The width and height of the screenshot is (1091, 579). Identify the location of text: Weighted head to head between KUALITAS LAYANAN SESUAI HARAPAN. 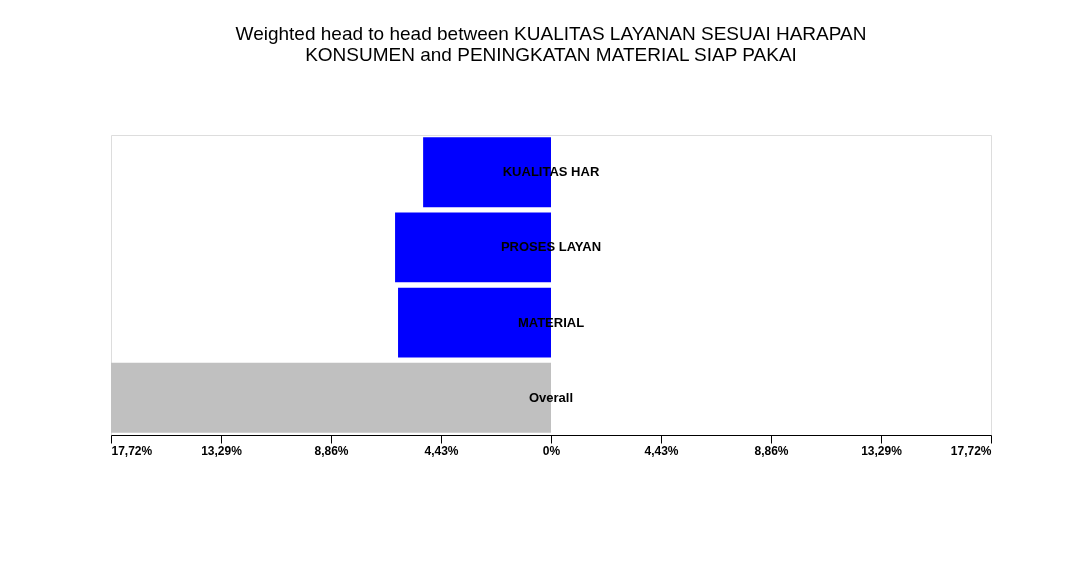
(551, 33).